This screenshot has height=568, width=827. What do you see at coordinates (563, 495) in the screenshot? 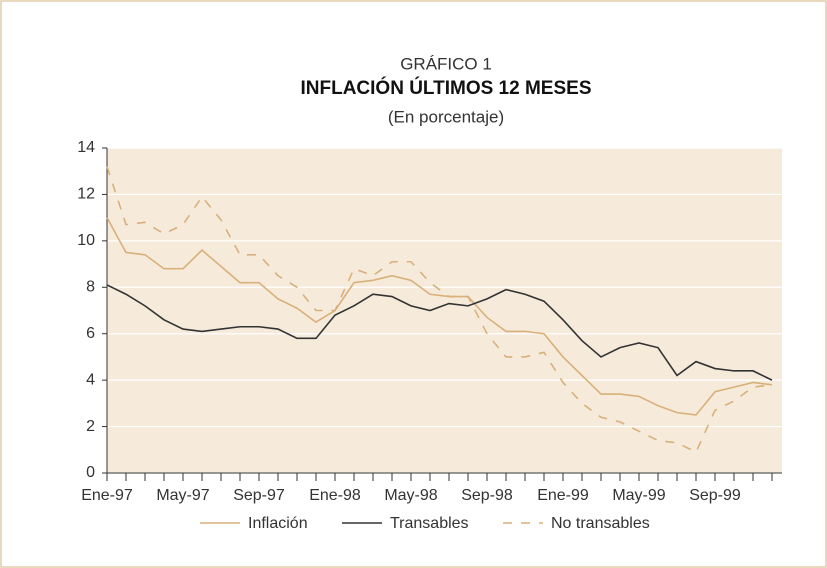
I see `x-tick-label: Ene-99` at bounding box center [563, 495].